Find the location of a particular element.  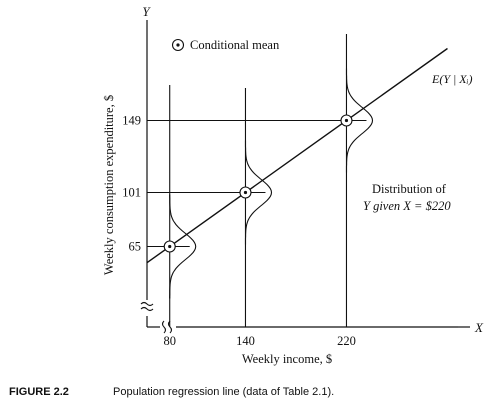

y-axis-title: Weekly consumption expenditure, $ is located at coordinates (109, 185).